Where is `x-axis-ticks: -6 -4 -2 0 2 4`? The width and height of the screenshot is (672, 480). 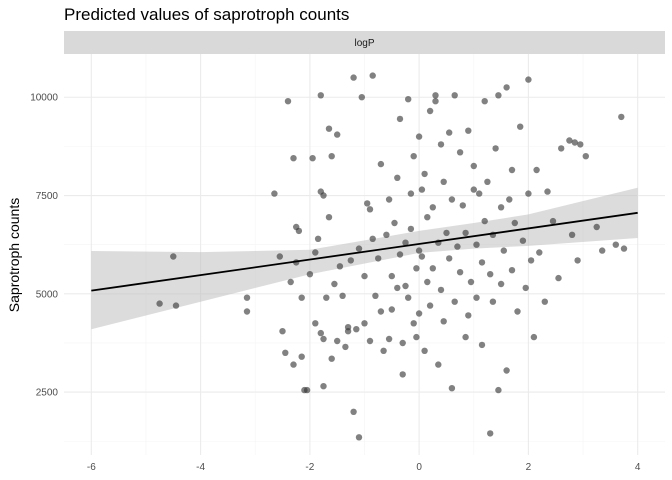
x-axis-ticks: -6 -4 -2 0 2 4 is located at coordinates (364, 467).